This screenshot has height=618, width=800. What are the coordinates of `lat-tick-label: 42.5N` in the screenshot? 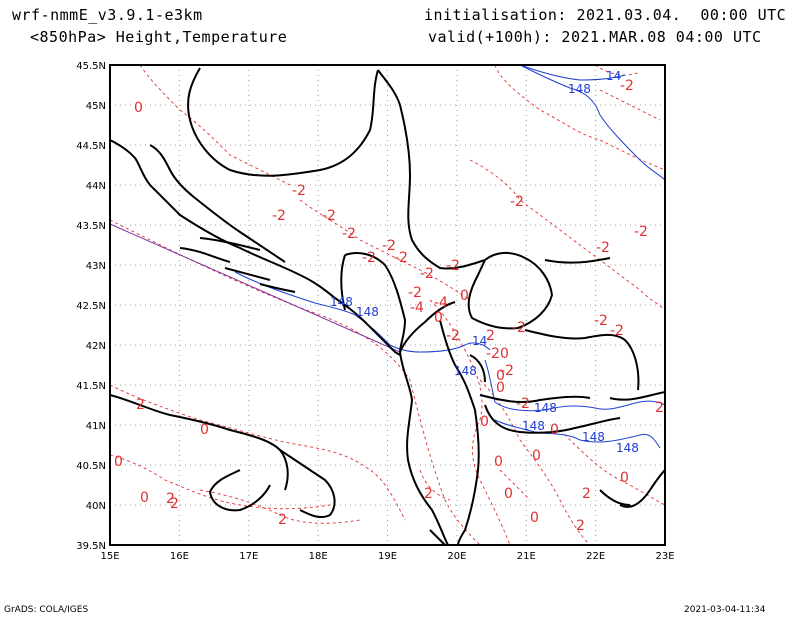 It's located at (91, 306).